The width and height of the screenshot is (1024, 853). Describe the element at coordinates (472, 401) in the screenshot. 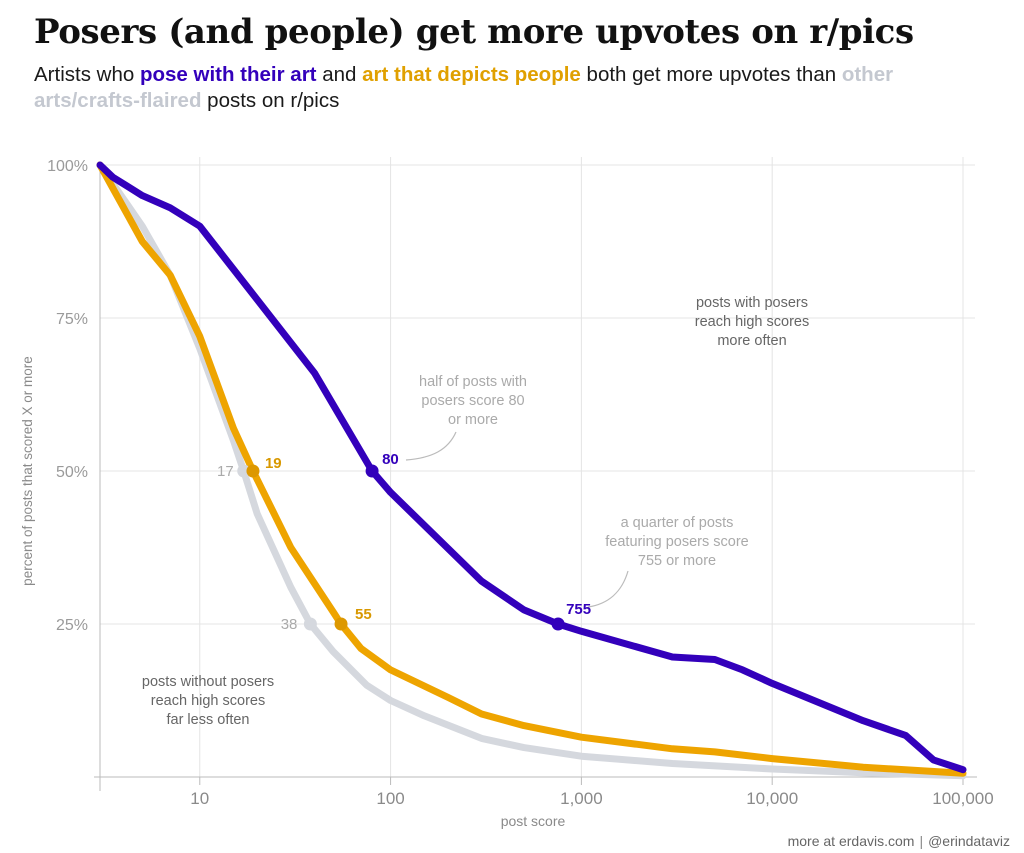

I see `annotation-half-posers-line: posers score 80` at that location.